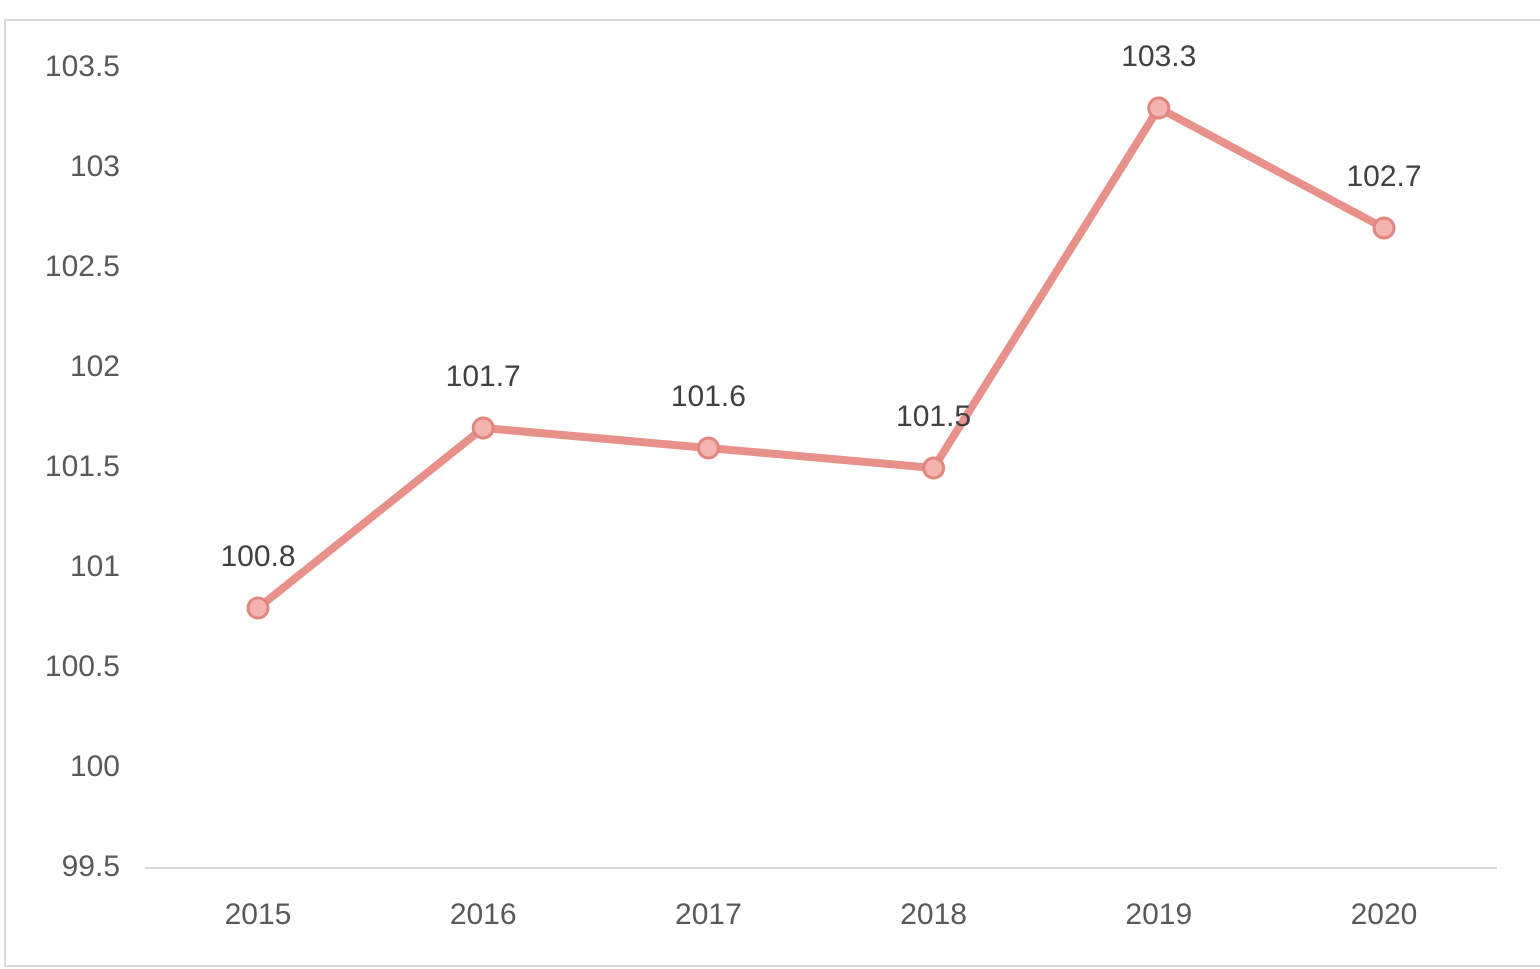  I want to click on y-tick-label: 103, so click(95, 166).